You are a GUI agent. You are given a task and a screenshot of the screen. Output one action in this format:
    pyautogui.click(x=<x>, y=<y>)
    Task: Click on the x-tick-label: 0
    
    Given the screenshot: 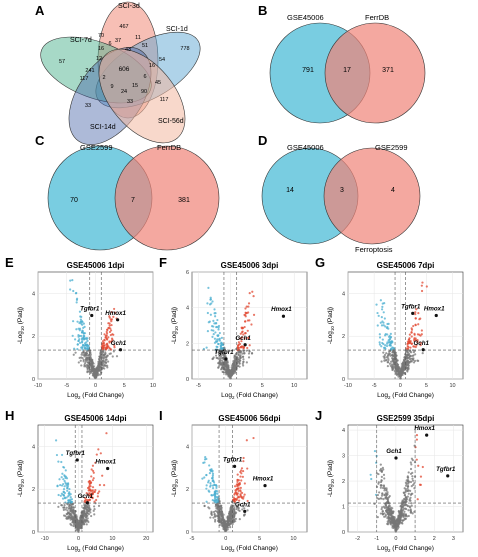 What is the action you would take?
    pyautogui.click(x=230, y=386)
    